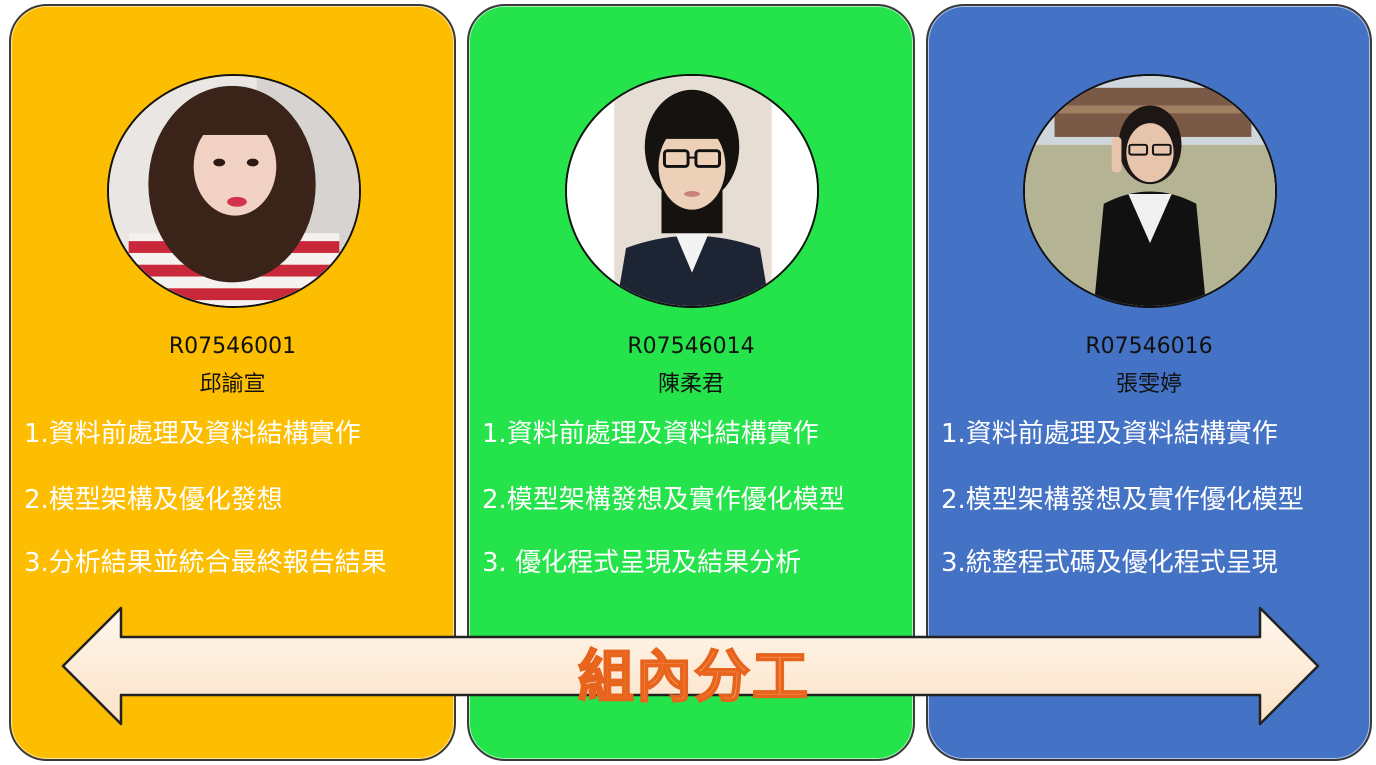 The image size is (1376, 765). What do you see at coordinates (1149, 346) in the screenshot?
I see `student-id: R07546016` at bounding box center [1149, 346].